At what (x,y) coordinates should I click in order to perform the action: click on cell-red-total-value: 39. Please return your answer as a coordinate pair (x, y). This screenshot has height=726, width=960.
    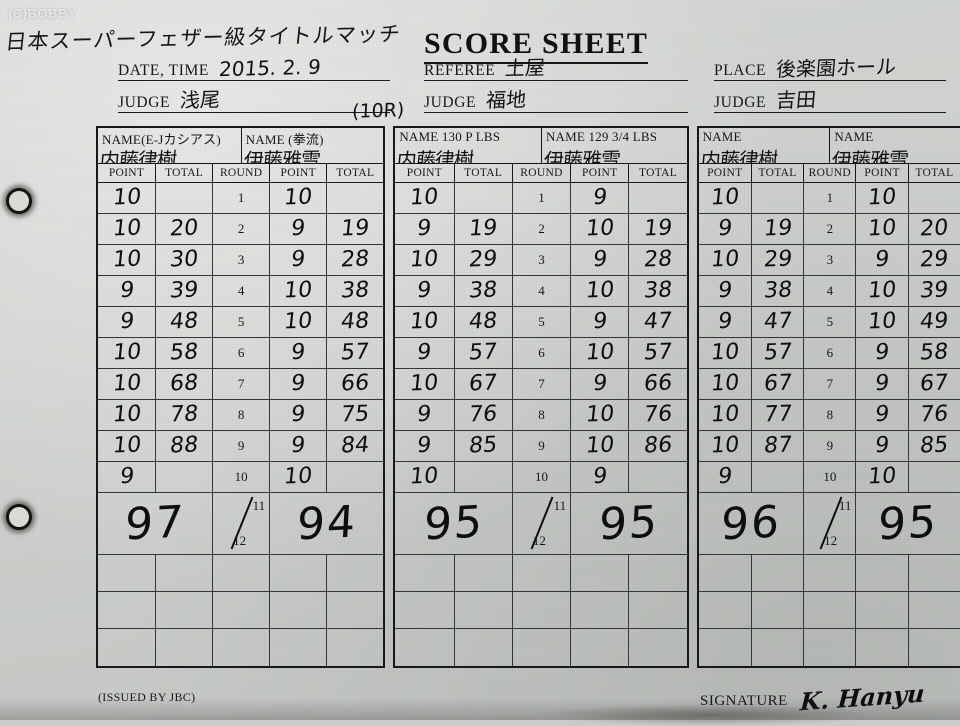
    Looking at the image, I should click on (184, 290).